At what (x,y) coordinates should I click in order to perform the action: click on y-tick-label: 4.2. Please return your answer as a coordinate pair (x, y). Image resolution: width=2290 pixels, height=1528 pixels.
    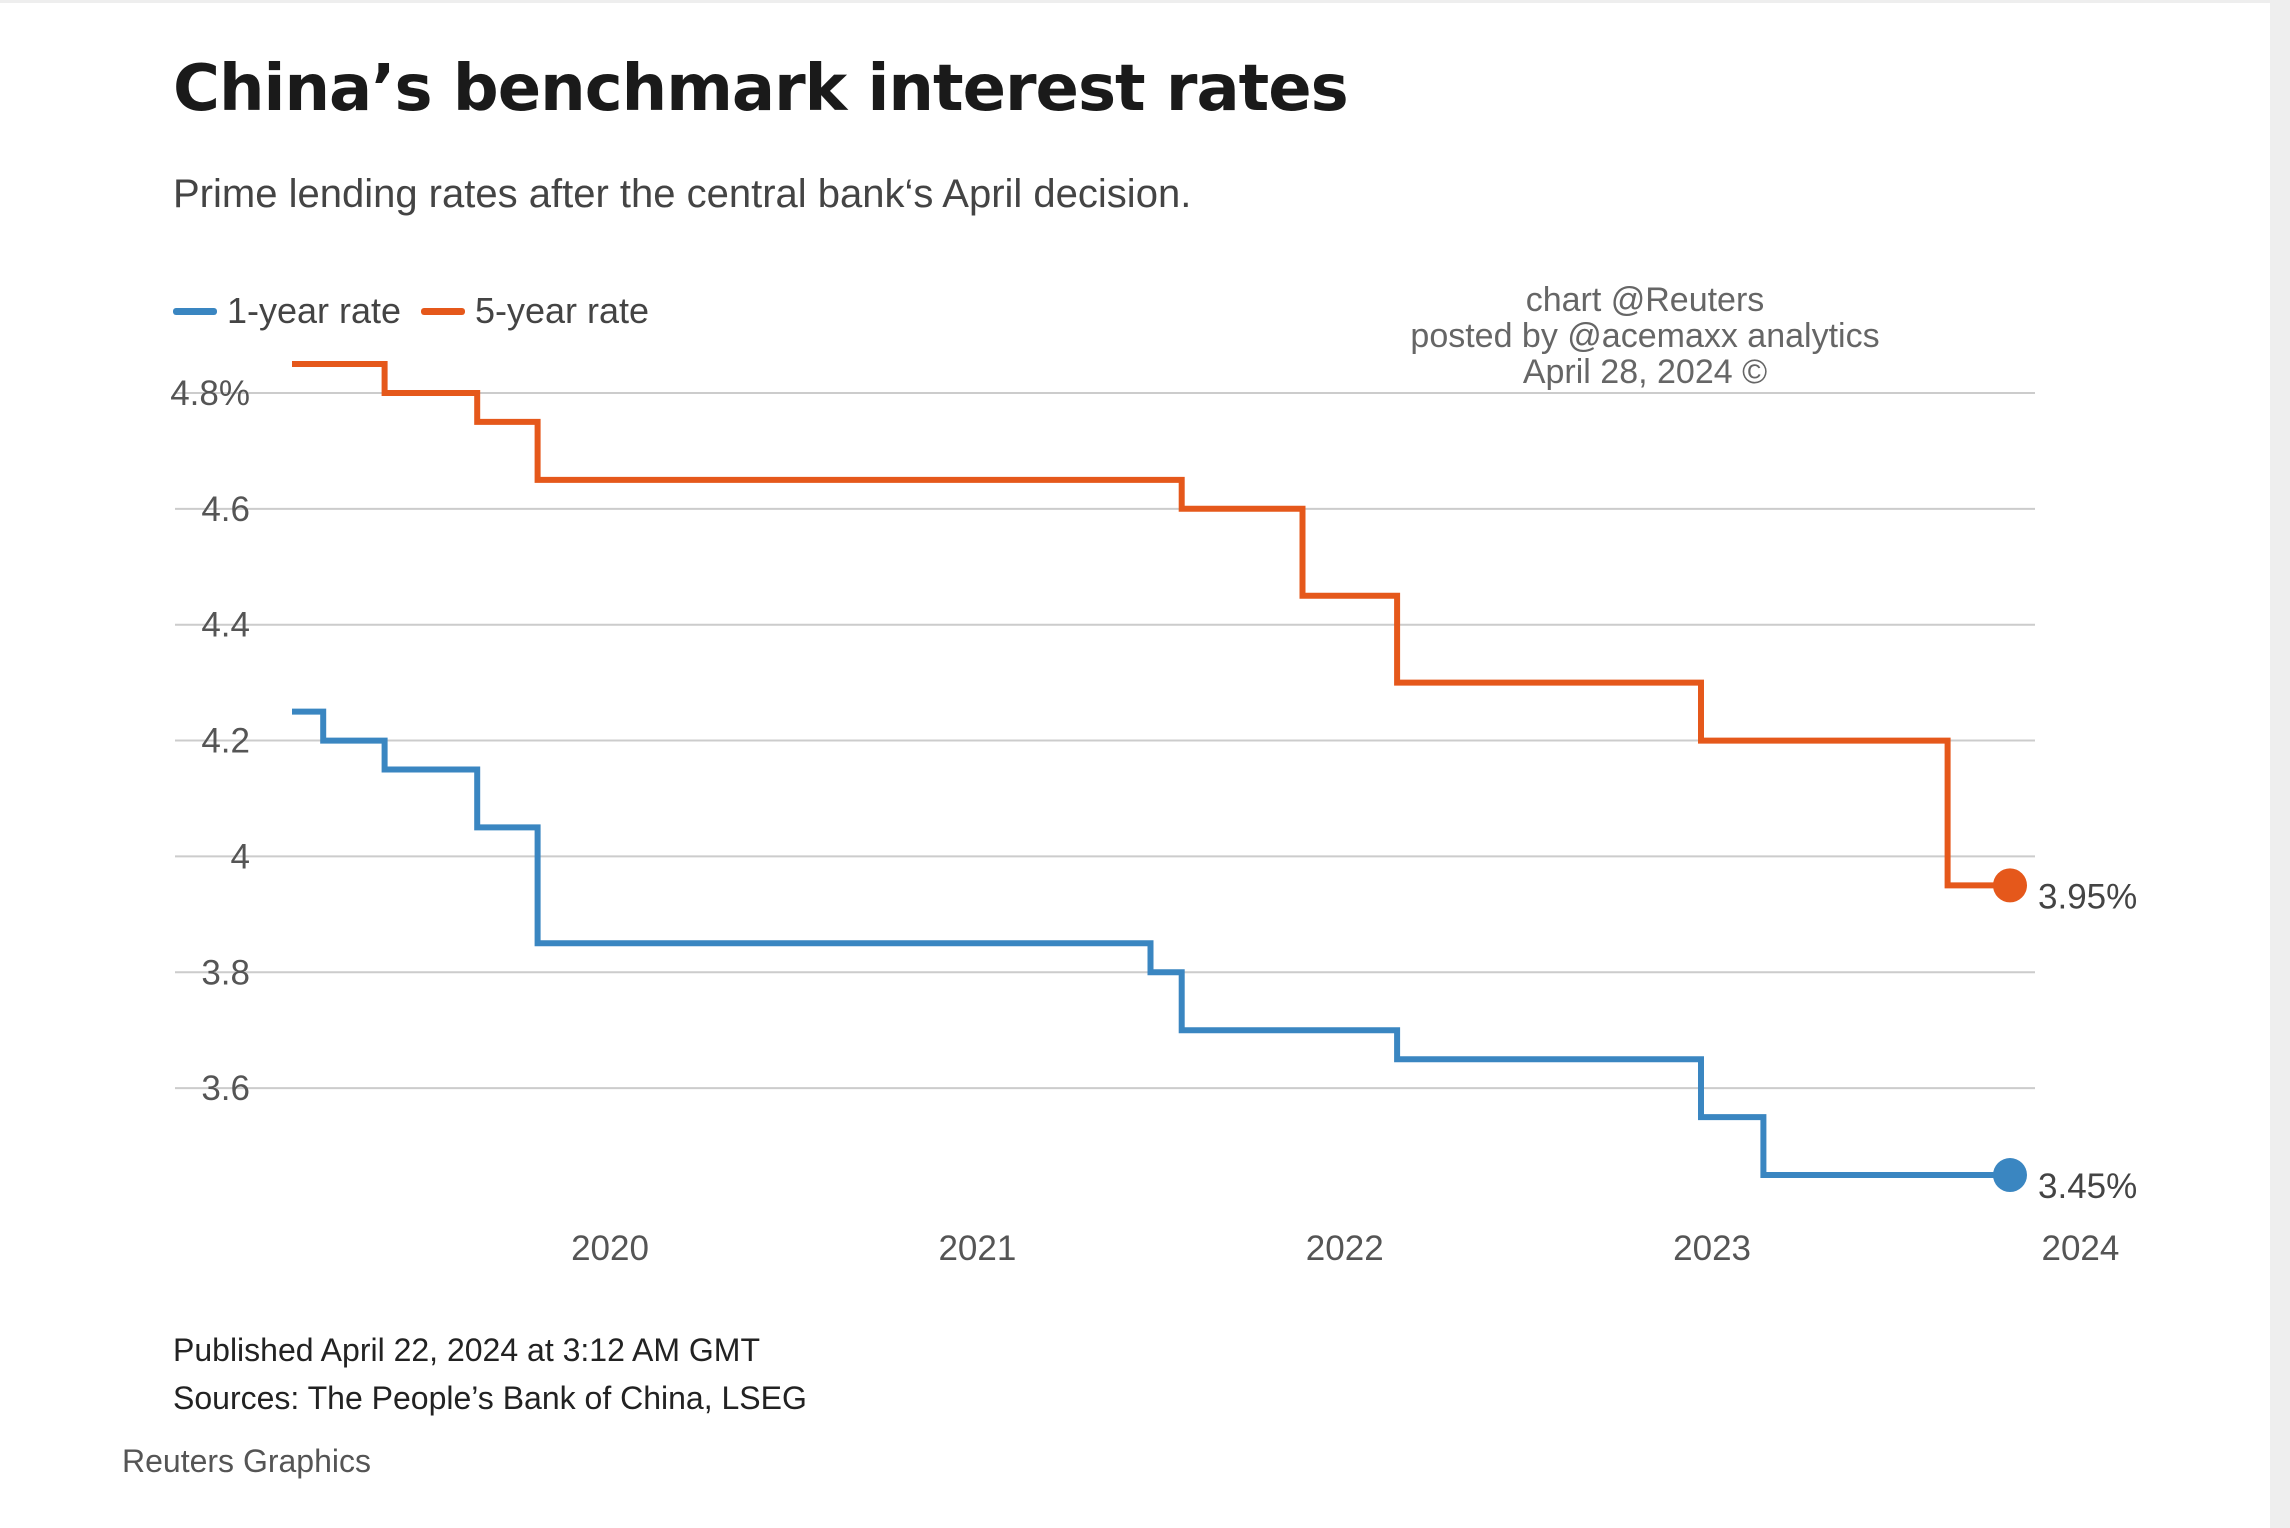
    Looking at the image, I should click on (225, 741).